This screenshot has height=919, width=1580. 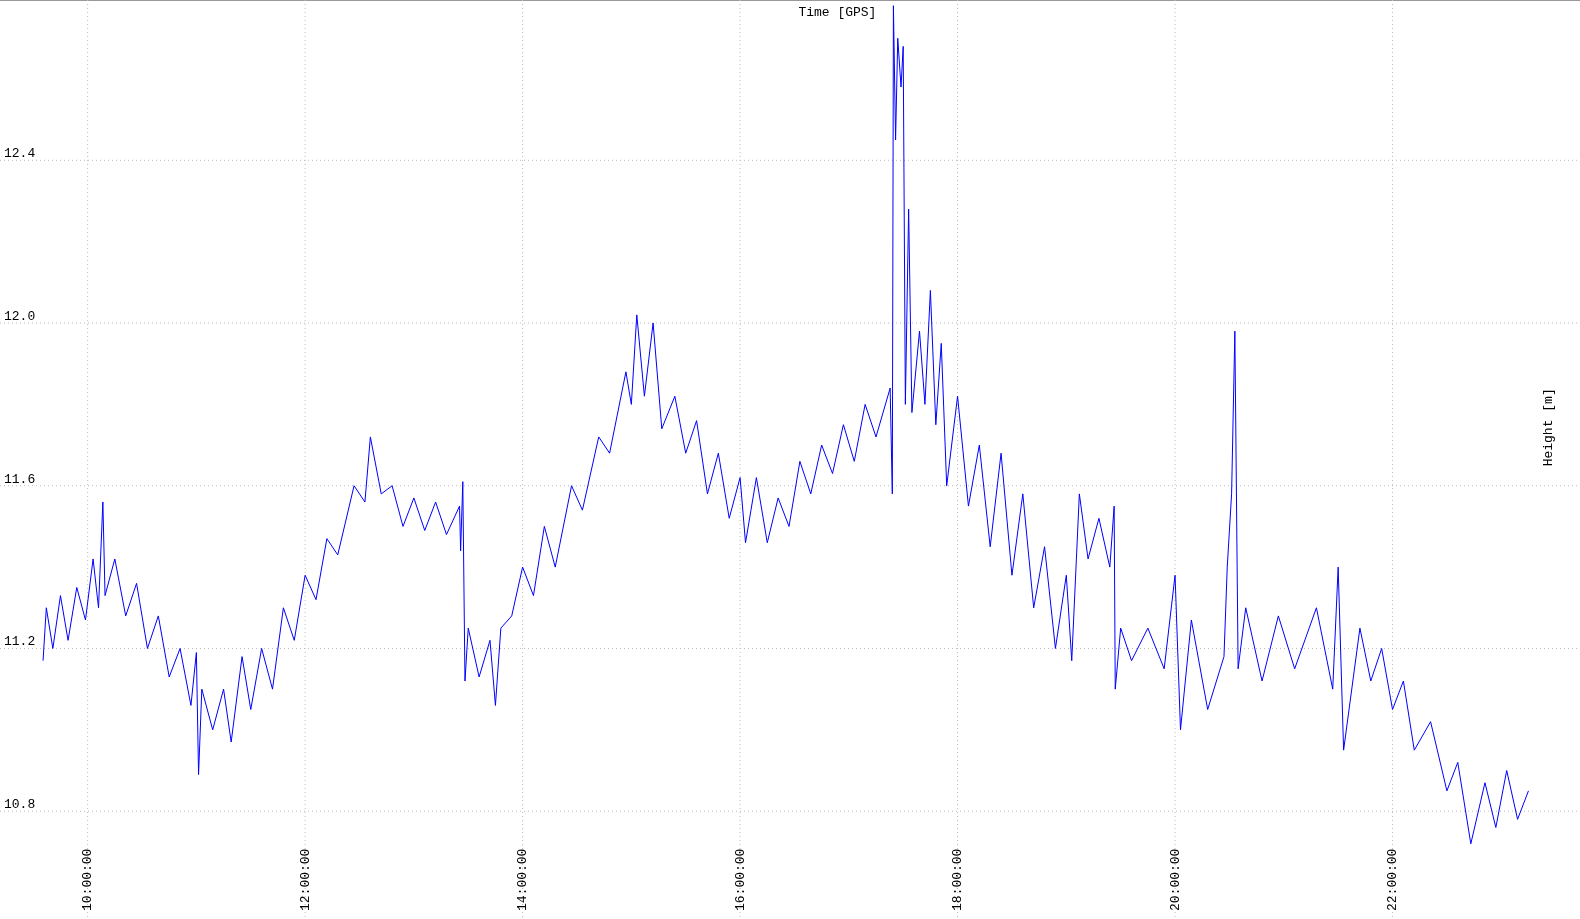 What do you see at coordinates (20, 805) in the screenshot?
I see `y-tick-label: 10.8` at bounding box center [20, 805].